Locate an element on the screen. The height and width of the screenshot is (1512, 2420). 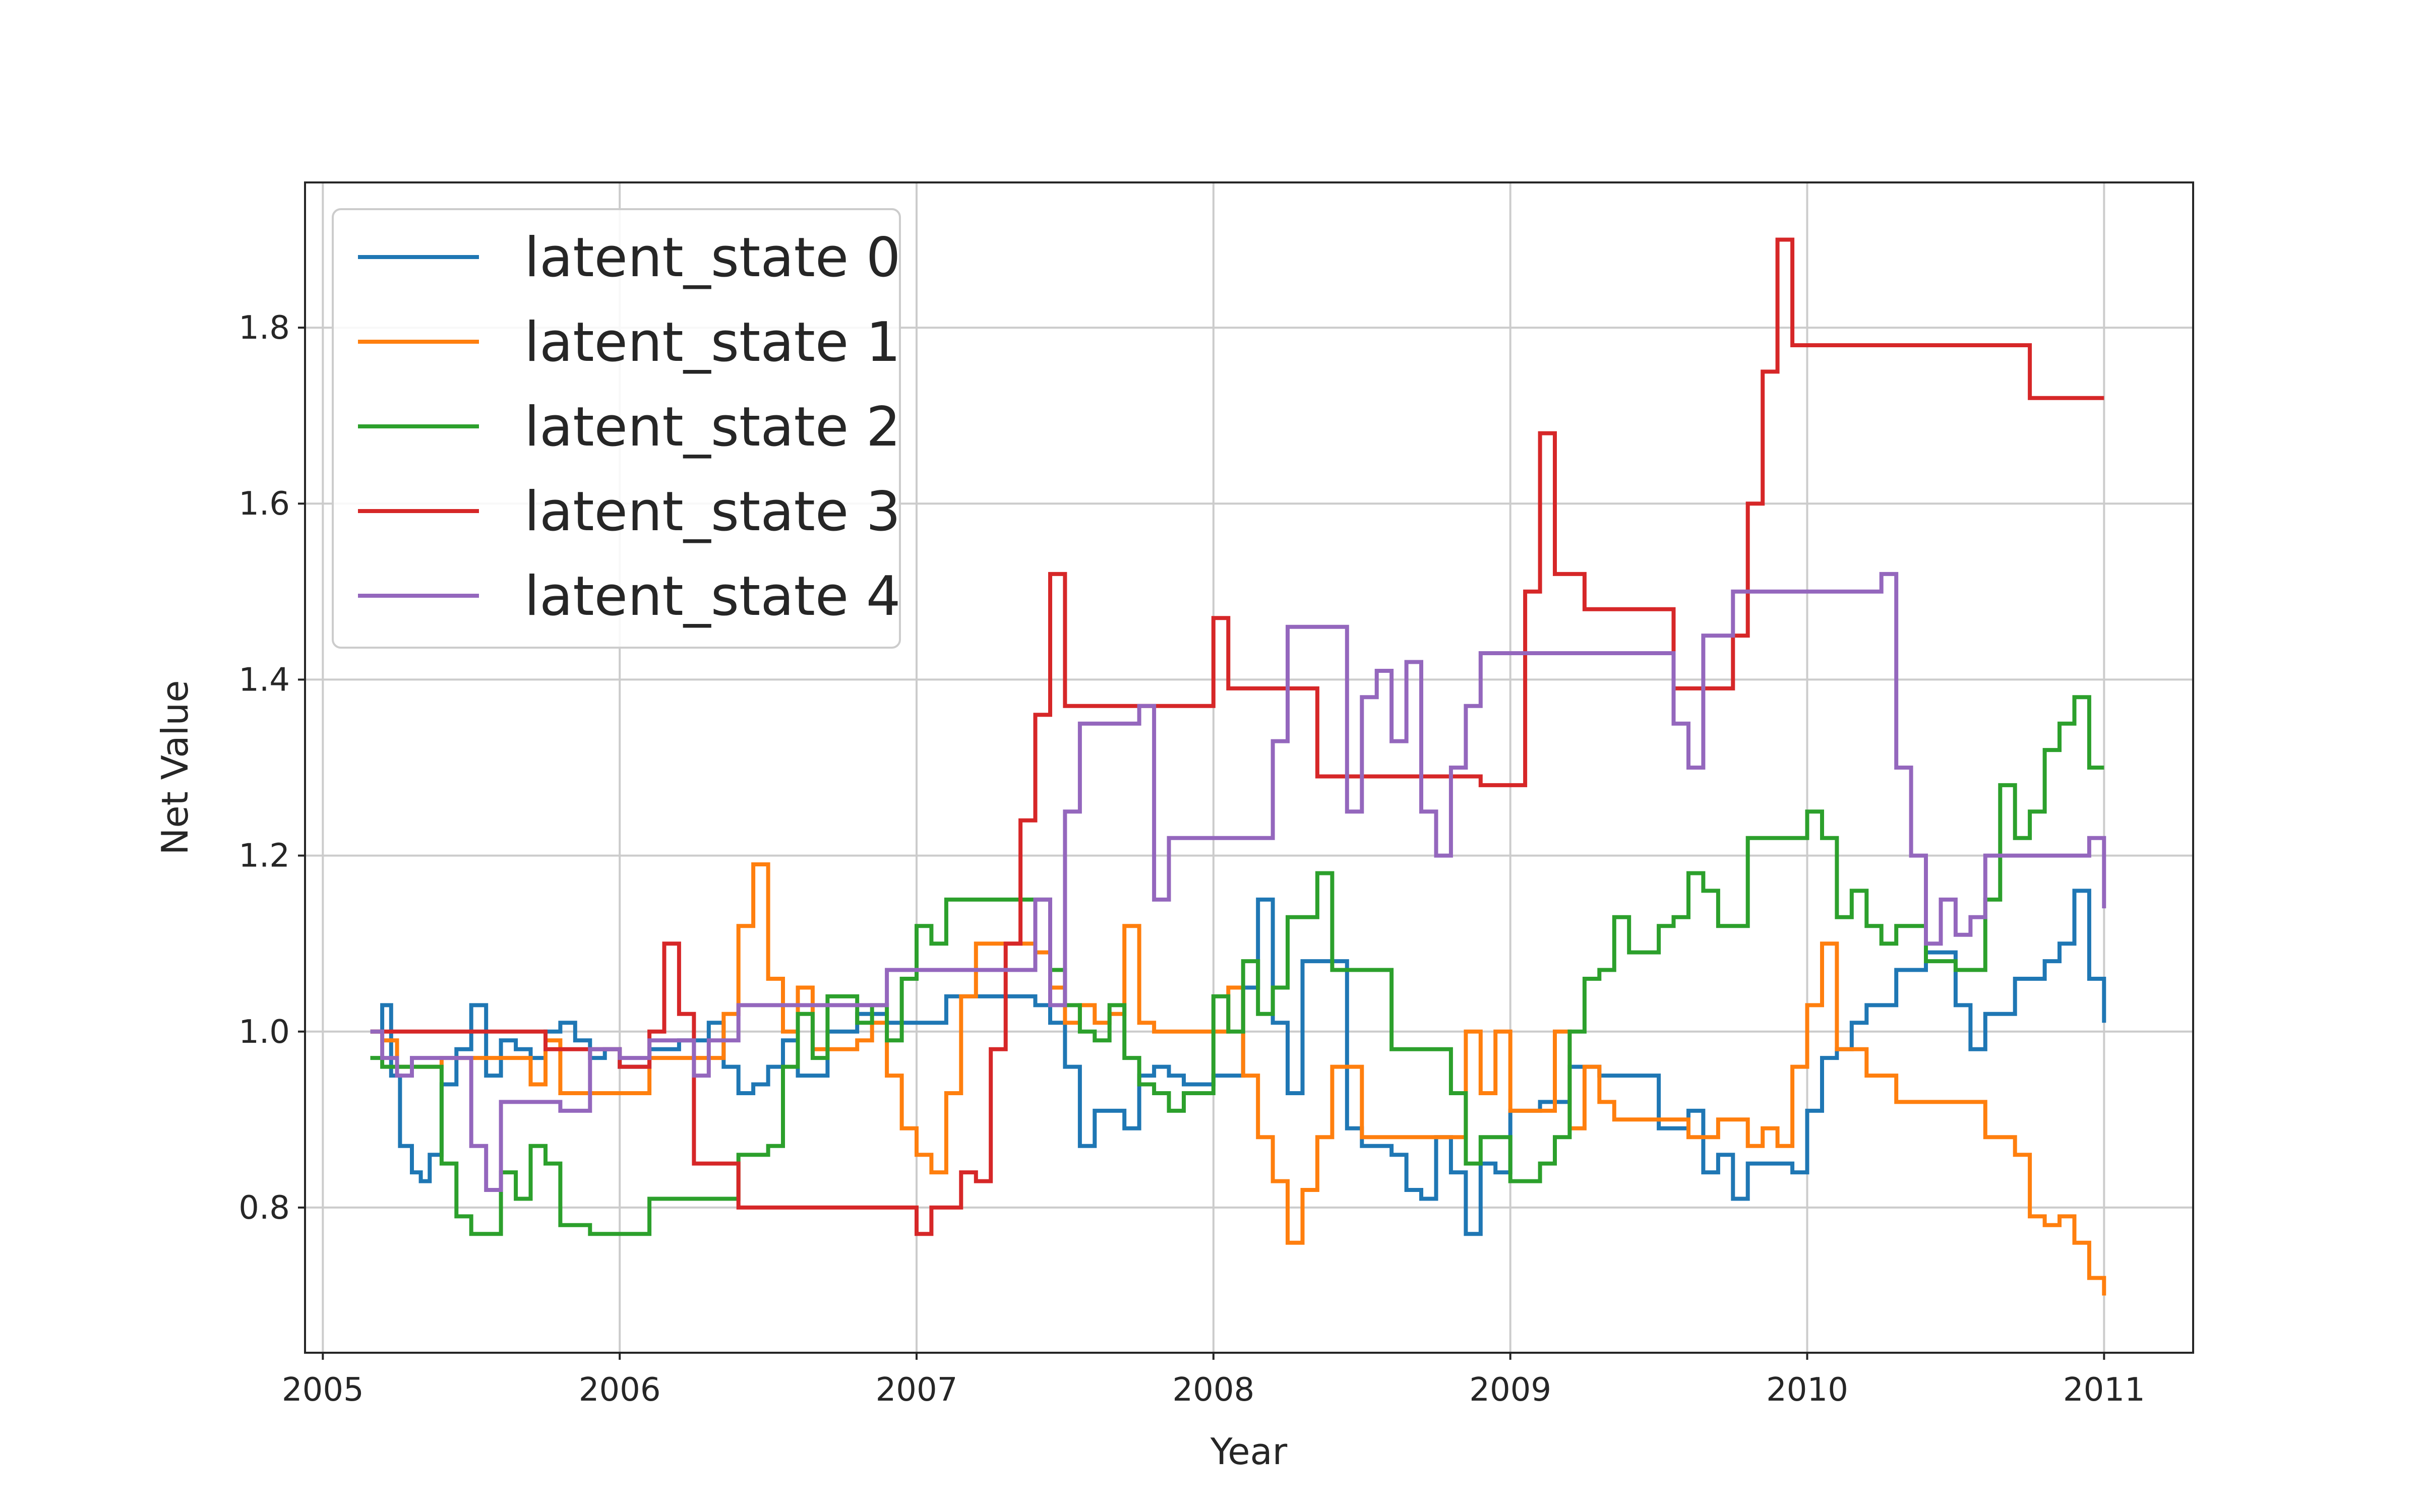
y-tick-label-1.0: 1.0 is located at coordinates (264, 1032).